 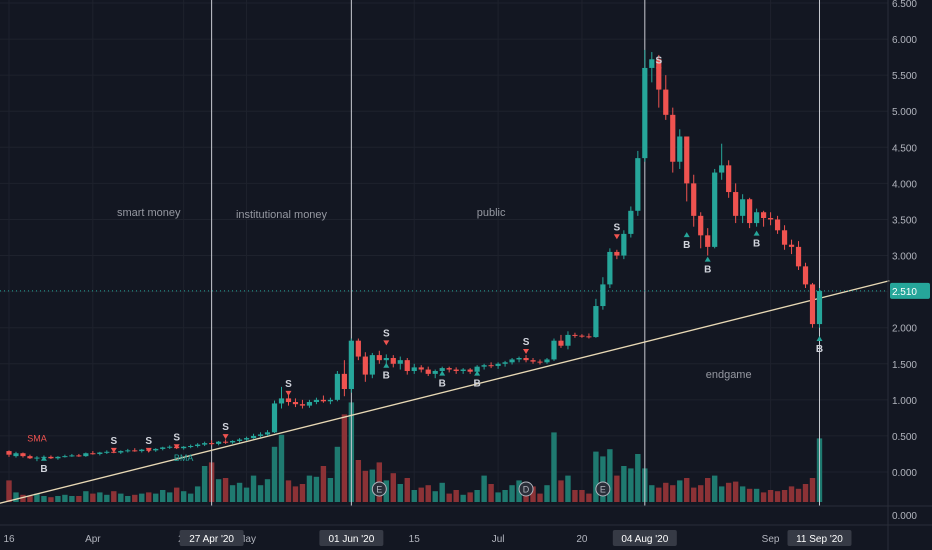 I want to click on y-tick-label: 4.500, so click(x=904, y=148).